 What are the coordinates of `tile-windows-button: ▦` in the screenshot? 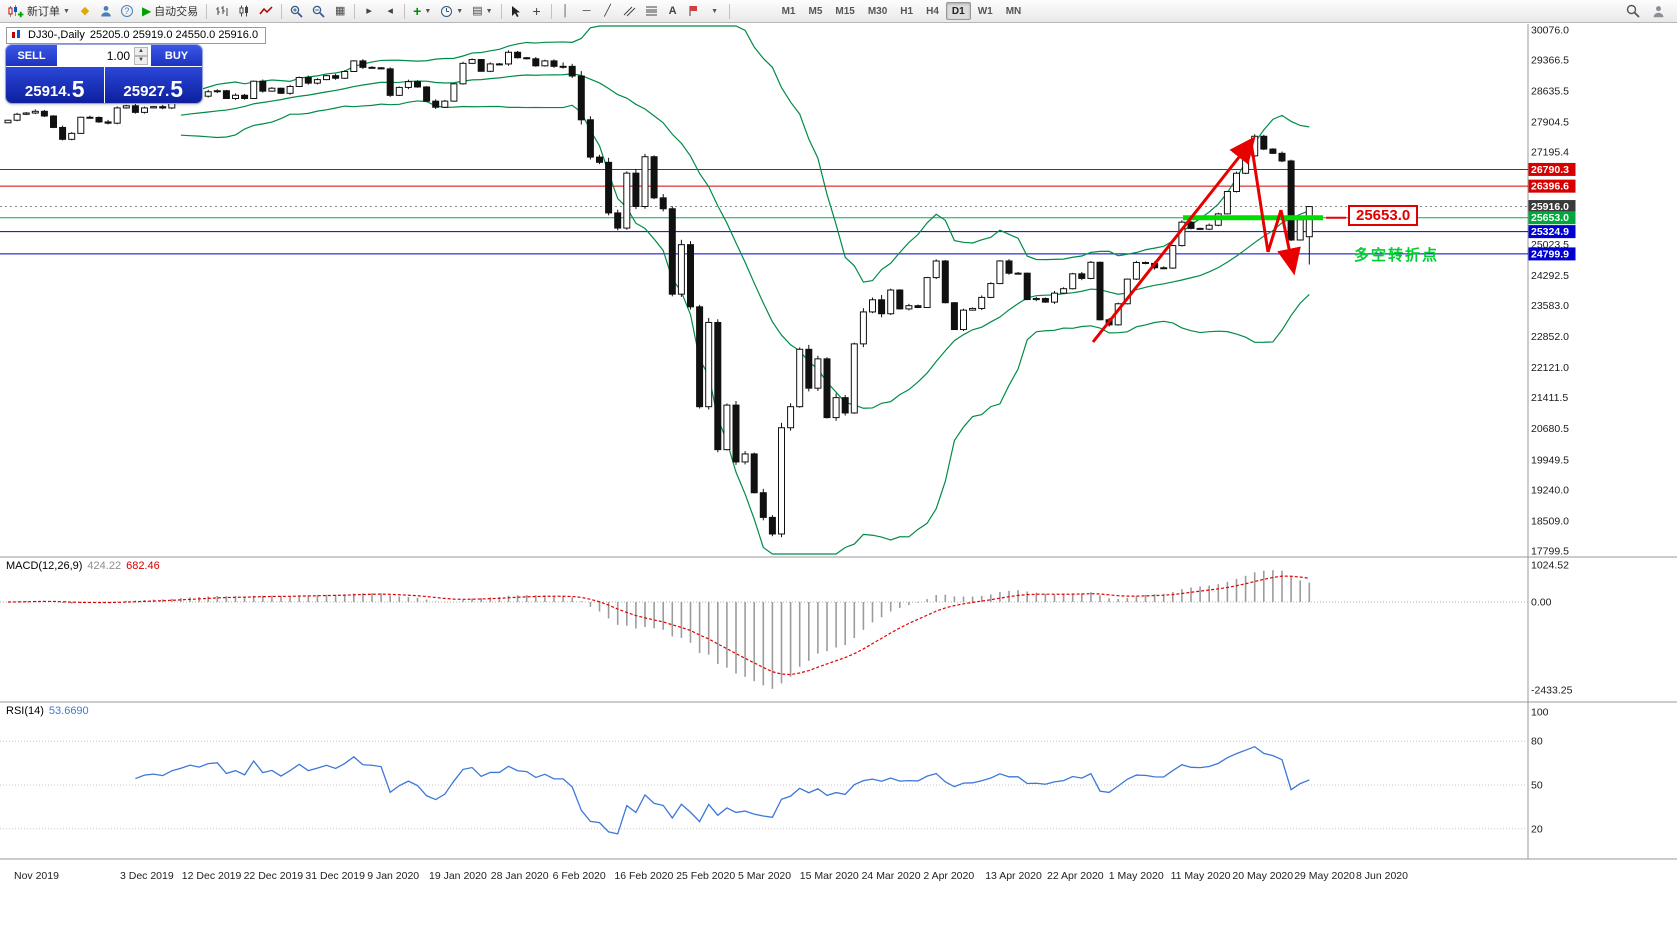 It's located at (340, 11).